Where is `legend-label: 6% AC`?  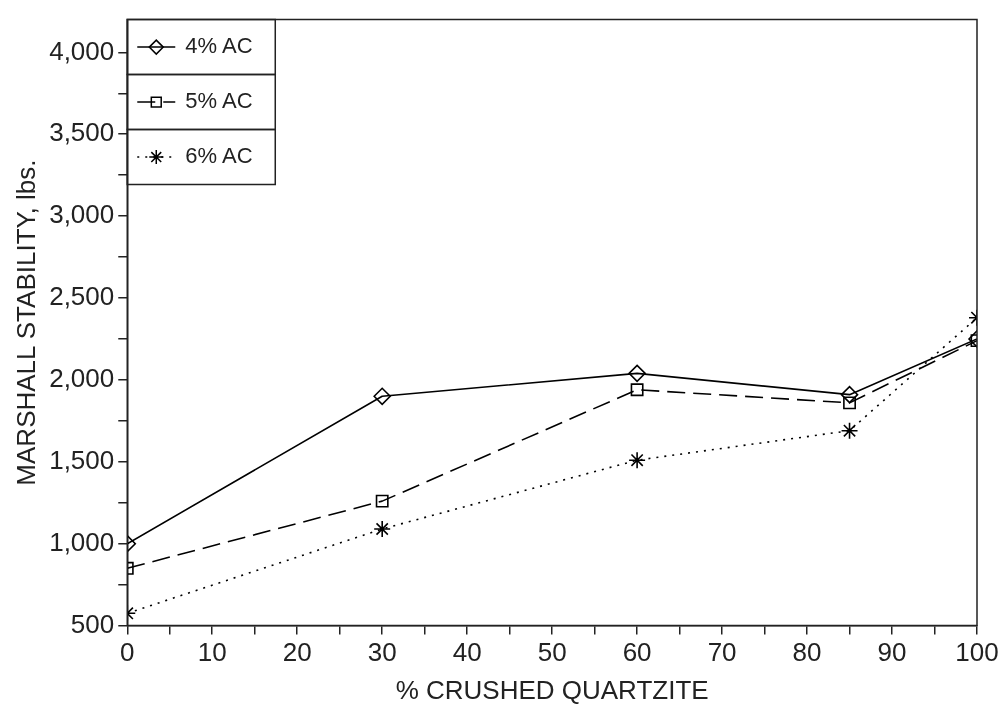 legend-label: 6% AC is located at coordinates (219, 156).